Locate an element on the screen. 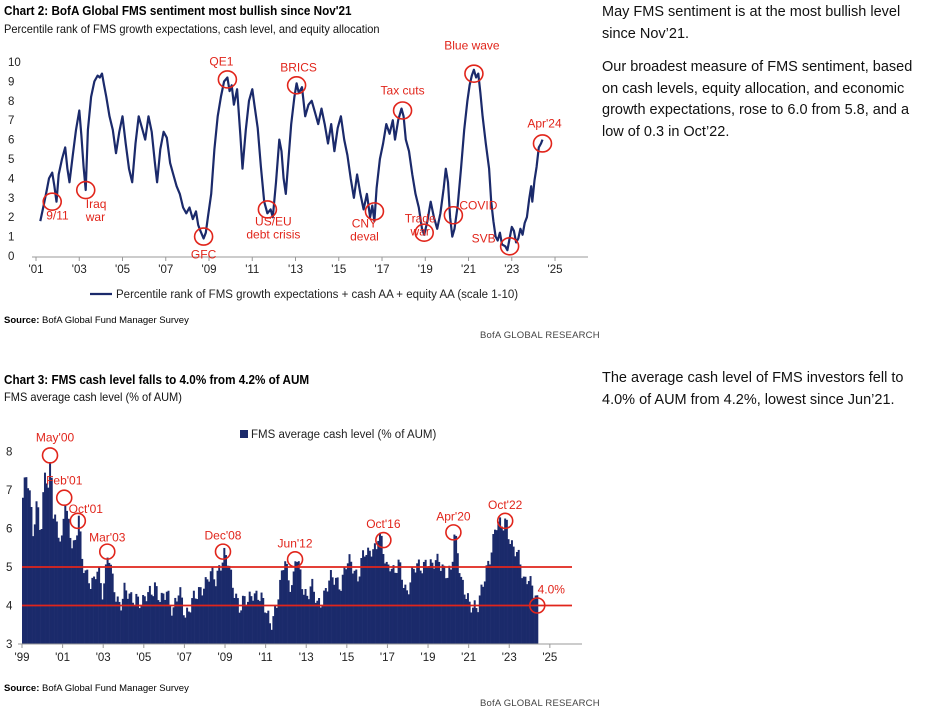 The width and height of the screenshot is (929, 714). chart3-bars is located at coordinates (280, 553).